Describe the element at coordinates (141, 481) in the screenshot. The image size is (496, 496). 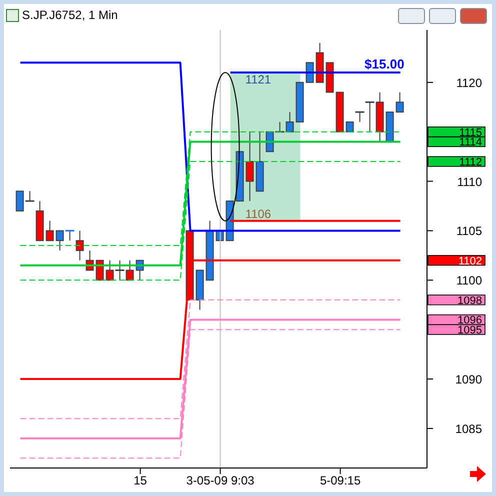
I see `x-tick-label: 15` at that location.